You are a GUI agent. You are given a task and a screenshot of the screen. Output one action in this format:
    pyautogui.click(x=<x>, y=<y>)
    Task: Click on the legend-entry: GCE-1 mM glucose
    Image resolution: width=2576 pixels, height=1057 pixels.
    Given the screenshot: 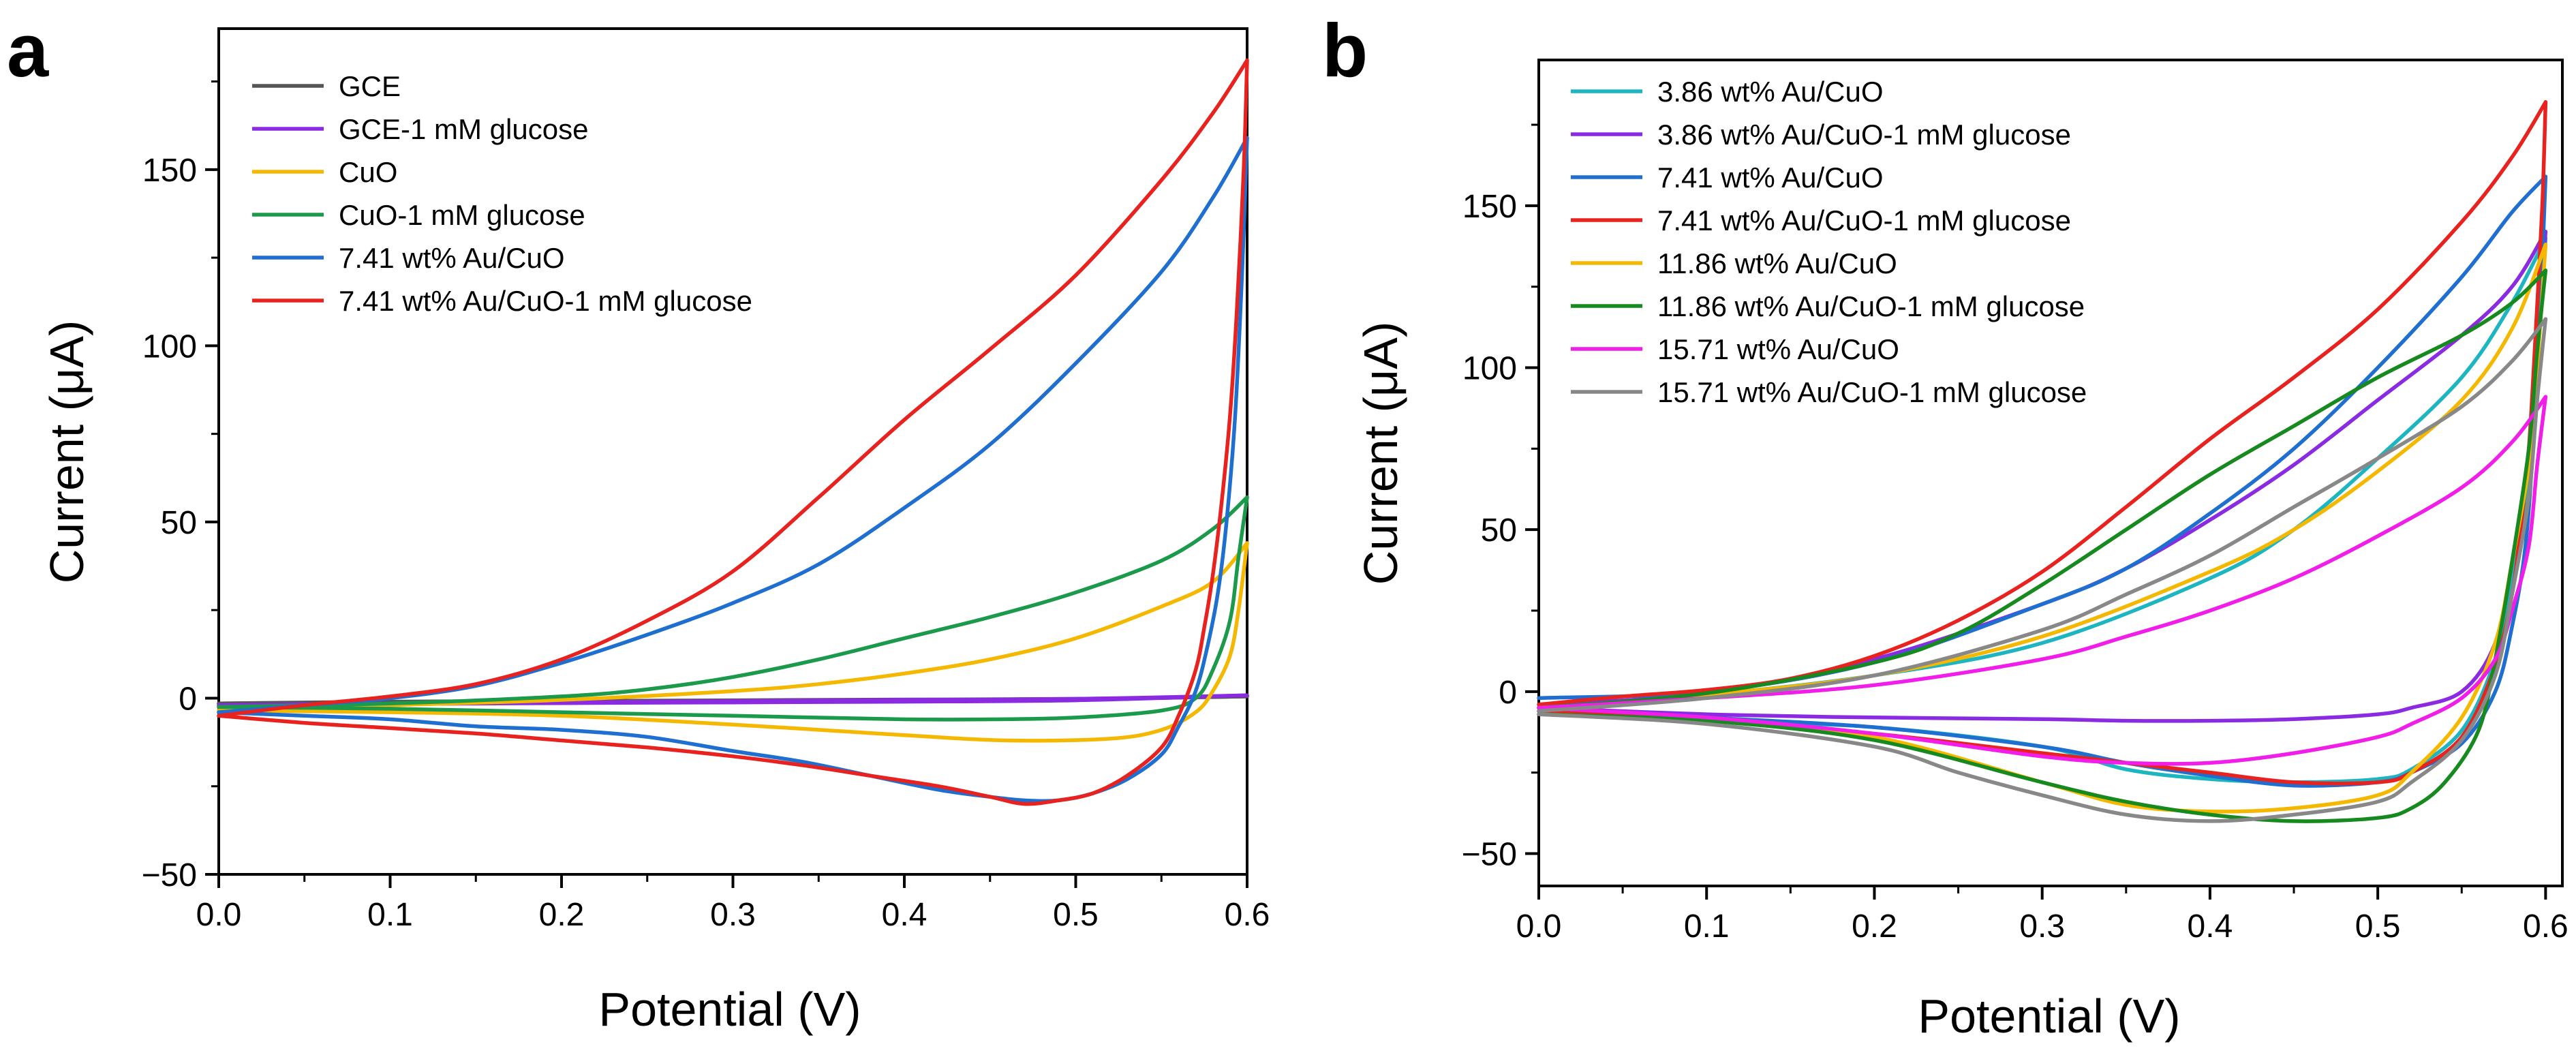 What is the action you would take?
    pyautogui.click(x=420, y=129)
    